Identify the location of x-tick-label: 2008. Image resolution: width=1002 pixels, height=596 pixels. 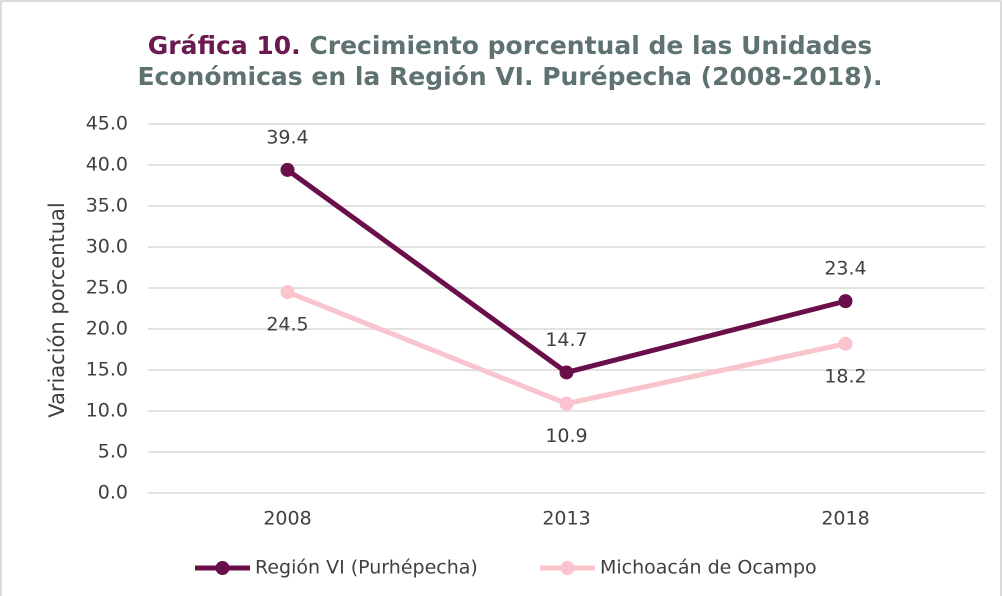
(287, 519).